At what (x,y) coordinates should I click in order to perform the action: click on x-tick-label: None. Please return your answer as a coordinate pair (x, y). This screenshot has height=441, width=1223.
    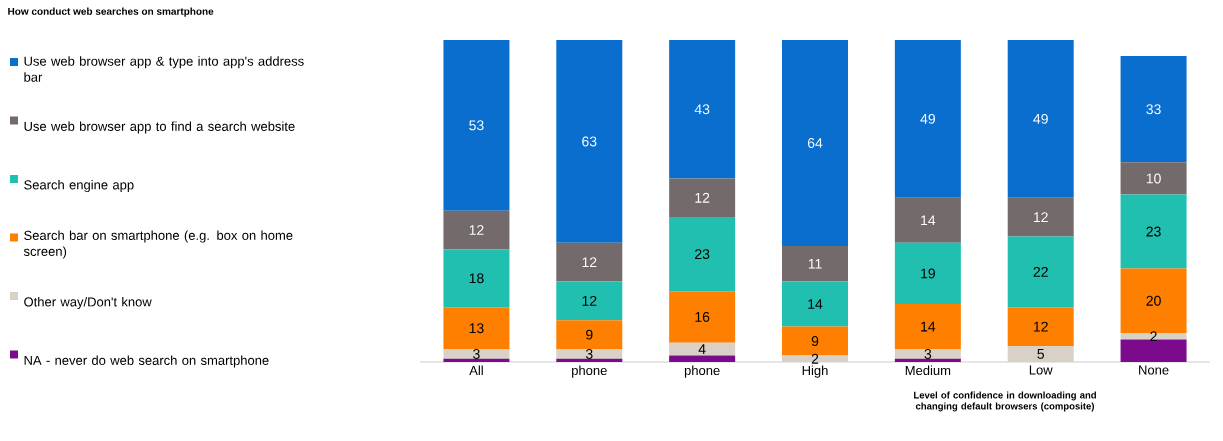
    Looking at the image, I should click on (1154, 370).